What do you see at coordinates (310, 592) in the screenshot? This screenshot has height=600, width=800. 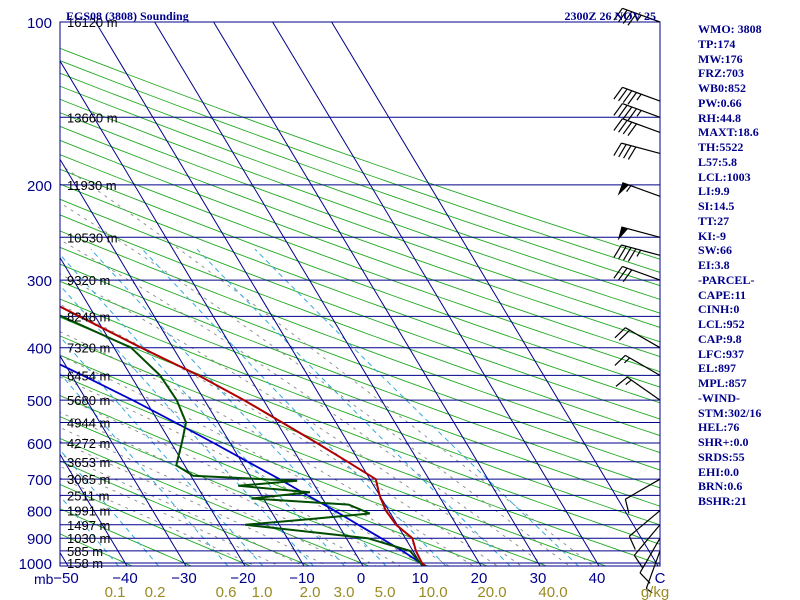 I see `mixing-ratio-label: 2.0` at bounding box center [310, 592].